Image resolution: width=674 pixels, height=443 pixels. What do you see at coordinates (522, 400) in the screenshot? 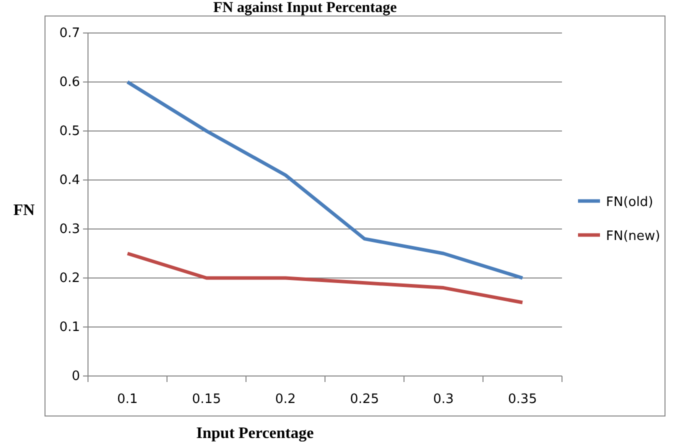
I see `x-tick-label: 0.35` at bounding box center [522, 400].